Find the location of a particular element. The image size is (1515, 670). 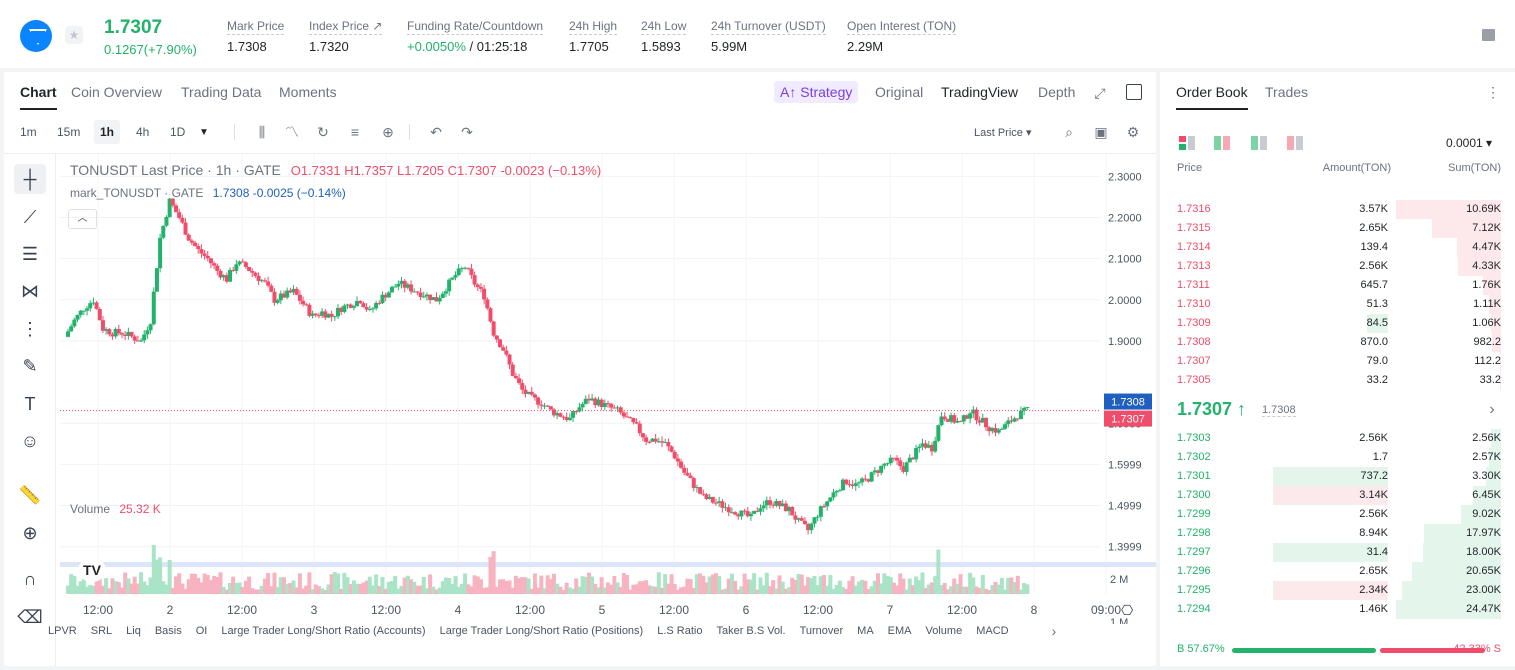

bid-row: 1.7298 8.94K 17.97K is located at coordinates (1337, 533).